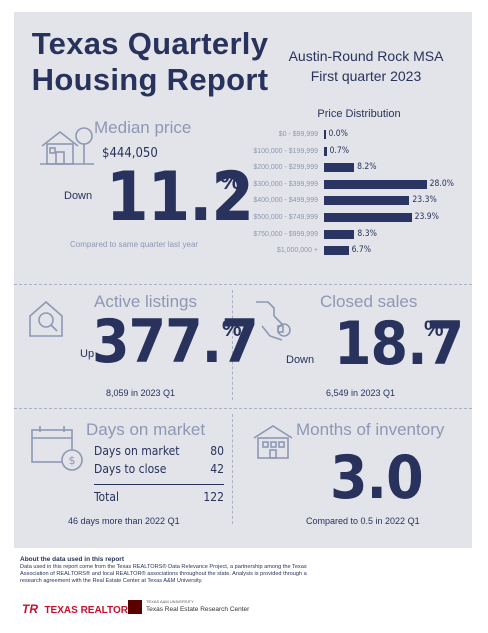 The height and width of the screenshot is (633, 488). Describe the element at coordinates (367, 233) in the screenshot. I see `bar-value-label: 8.3%` at that location.